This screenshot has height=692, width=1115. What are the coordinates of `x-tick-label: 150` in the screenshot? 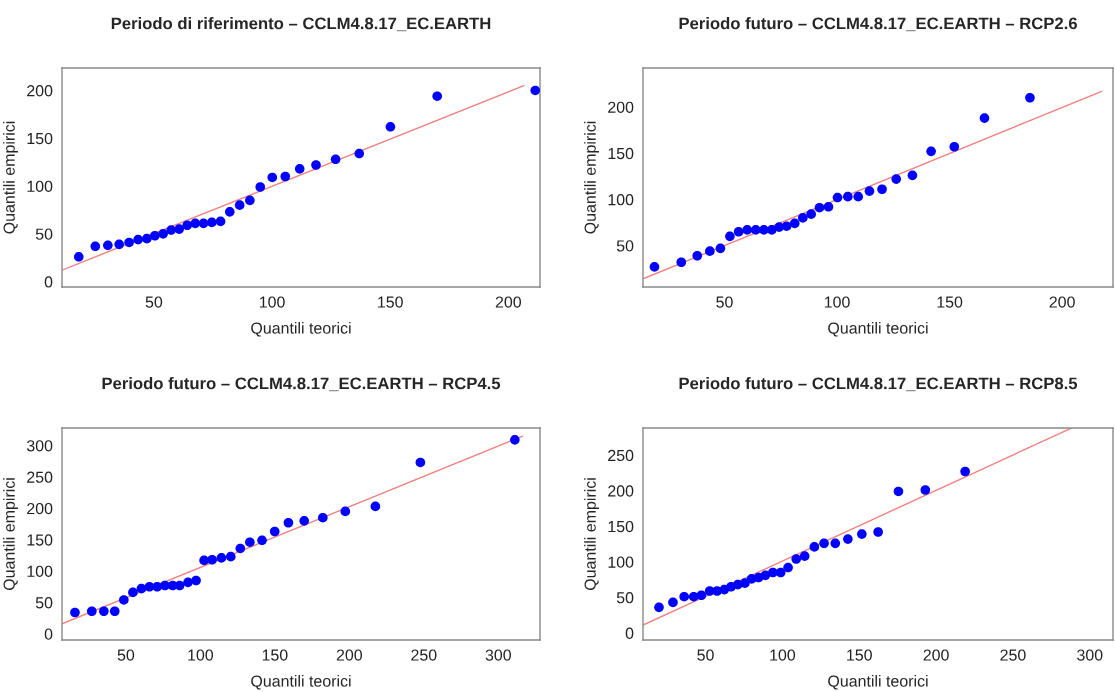 It's located at (950, 302).